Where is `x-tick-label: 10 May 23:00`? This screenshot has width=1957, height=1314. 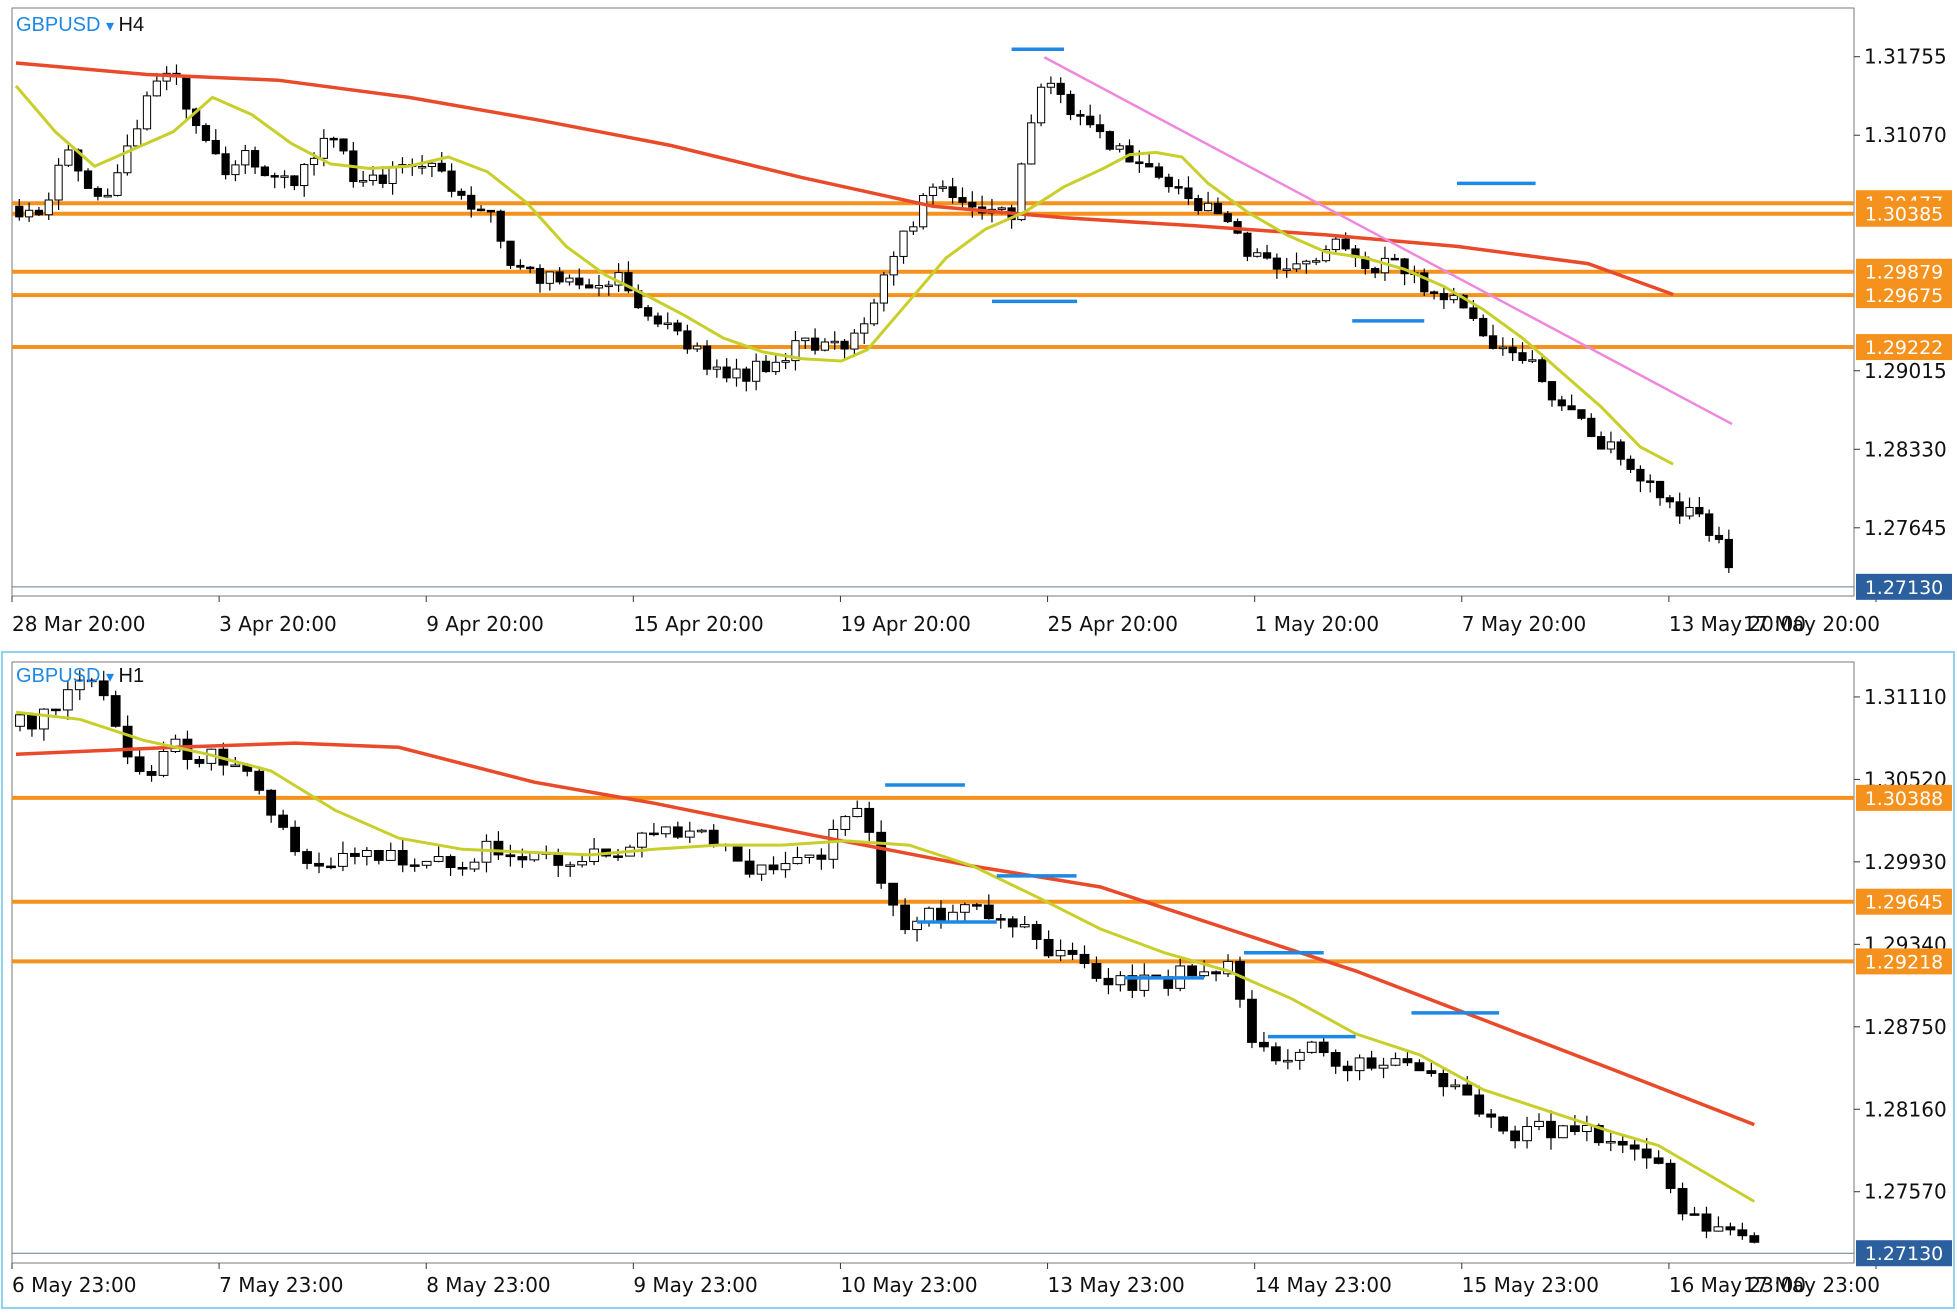 x-tick-label: 10 May 23:00 is located at coordinates (908, 1285).